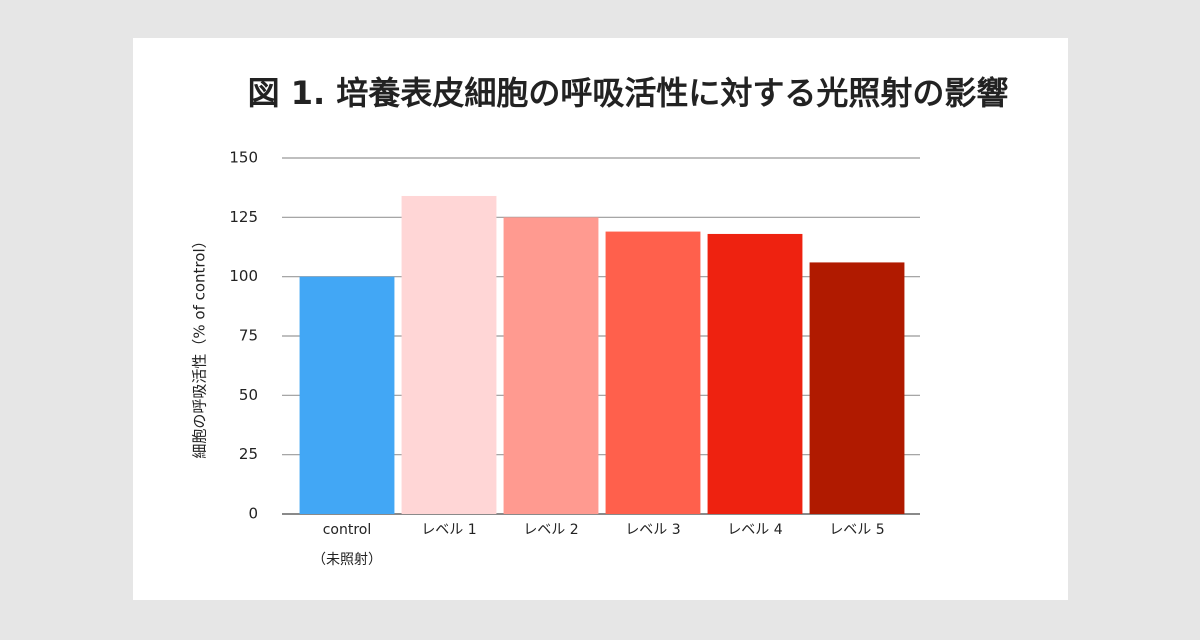  What do you see at coordinates (243, 276) in the screenshot?
I see `y-tick-label: 100` at bounding box center [243, 276].